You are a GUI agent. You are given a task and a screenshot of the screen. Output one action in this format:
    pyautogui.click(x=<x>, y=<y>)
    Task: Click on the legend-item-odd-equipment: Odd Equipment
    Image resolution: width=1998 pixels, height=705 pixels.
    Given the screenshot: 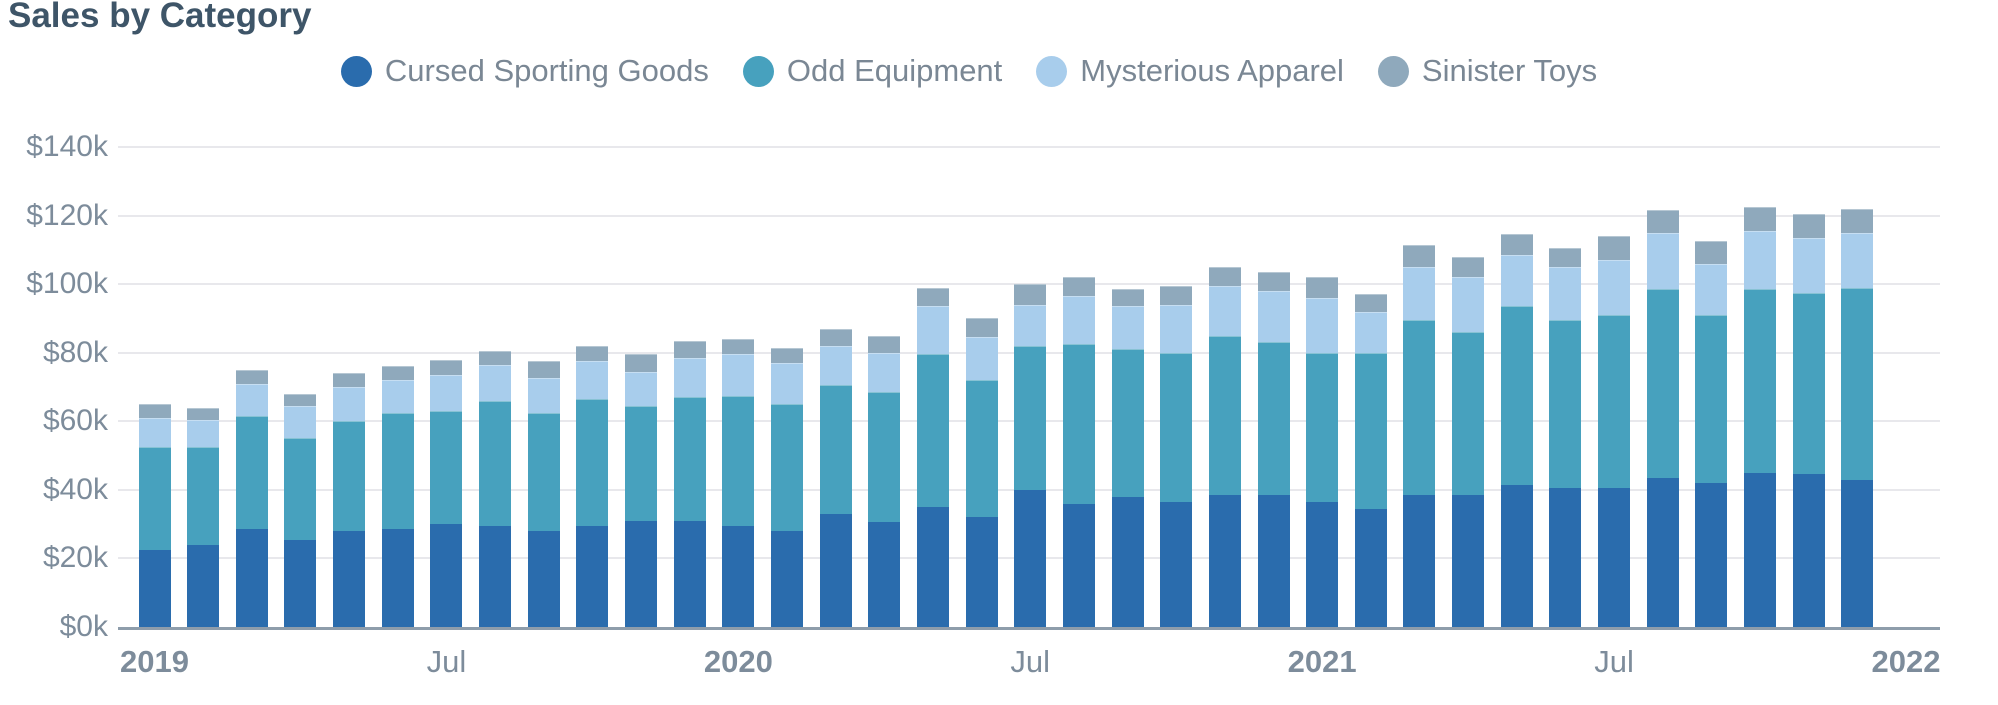 What is the action you would take?
    pyautogui.click(x=872, y=71)
    